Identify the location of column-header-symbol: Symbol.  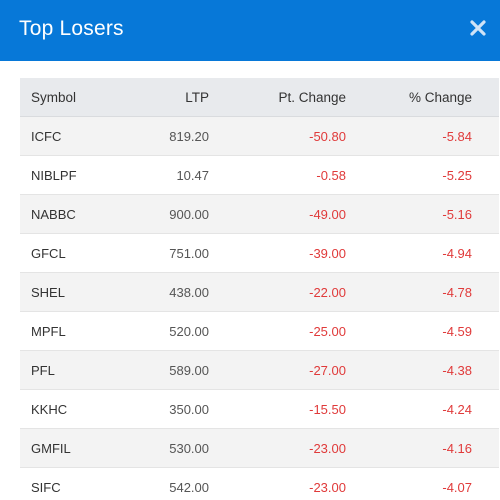
(72, 97).